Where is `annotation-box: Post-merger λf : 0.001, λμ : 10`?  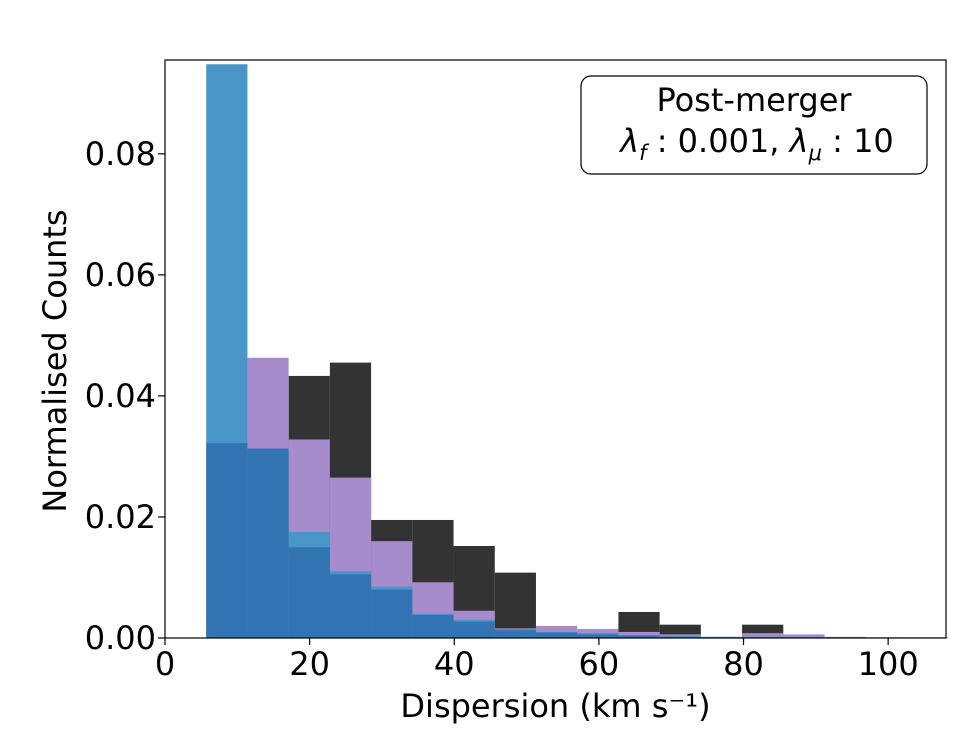 annotation-box: Post-merger λf : 0.001, λμ : 10 is located at coordinates (754, 125).